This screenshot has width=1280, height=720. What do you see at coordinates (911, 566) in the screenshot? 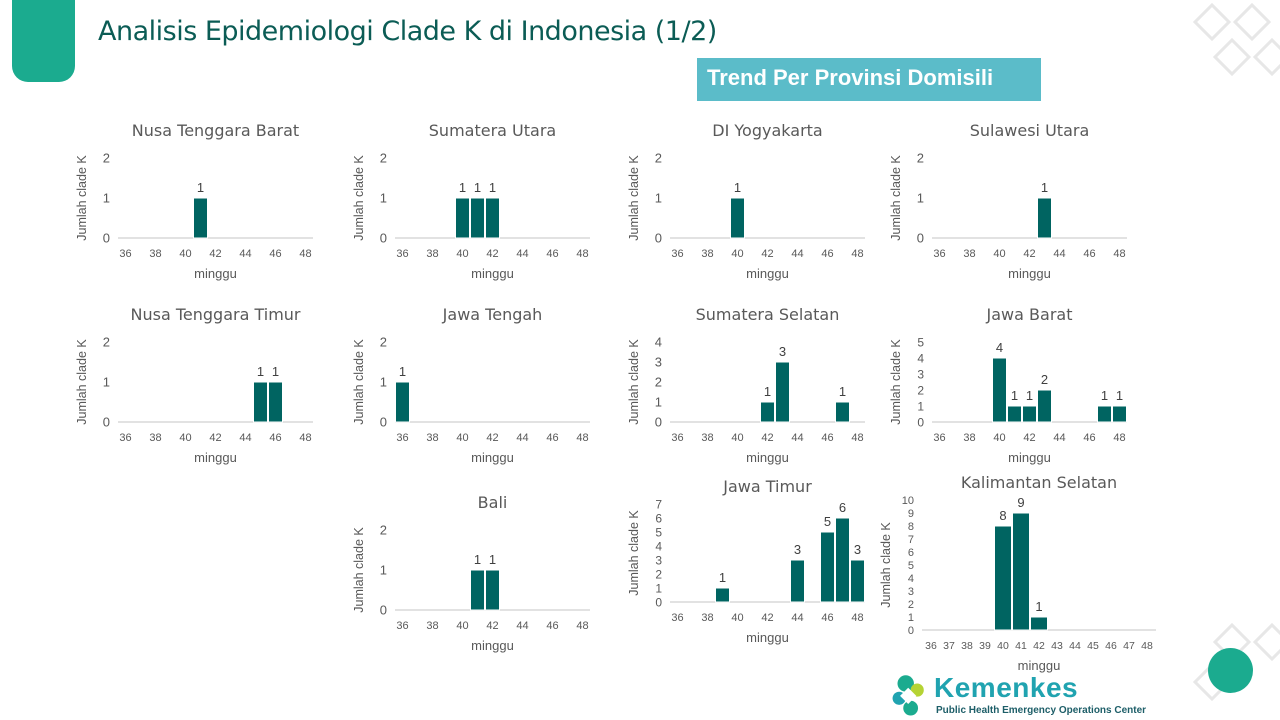
I see `y-tick-label: 5` at bounding box center [911, 566].